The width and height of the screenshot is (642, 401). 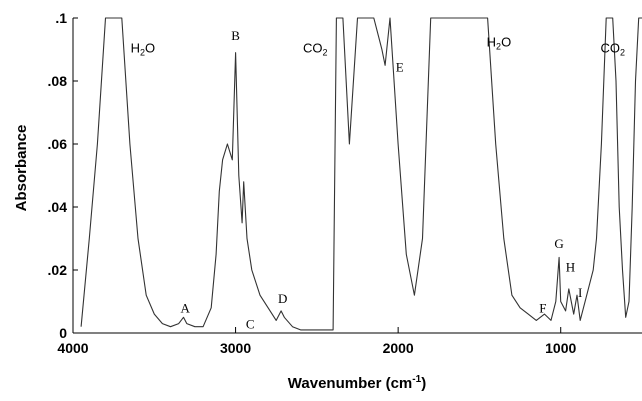 I want to click on annotation-peak-c: C, so click(x=250, y=323).